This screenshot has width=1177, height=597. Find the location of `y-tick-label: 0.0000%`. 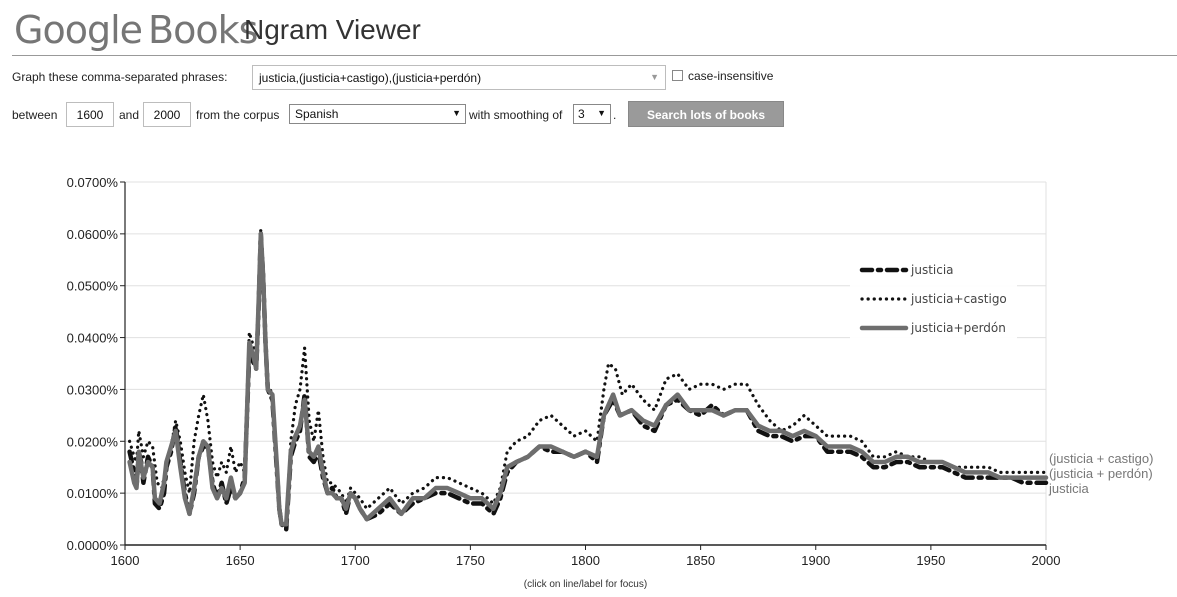

y-tick-label: 0.0000% is located at coordinates (93, 545).